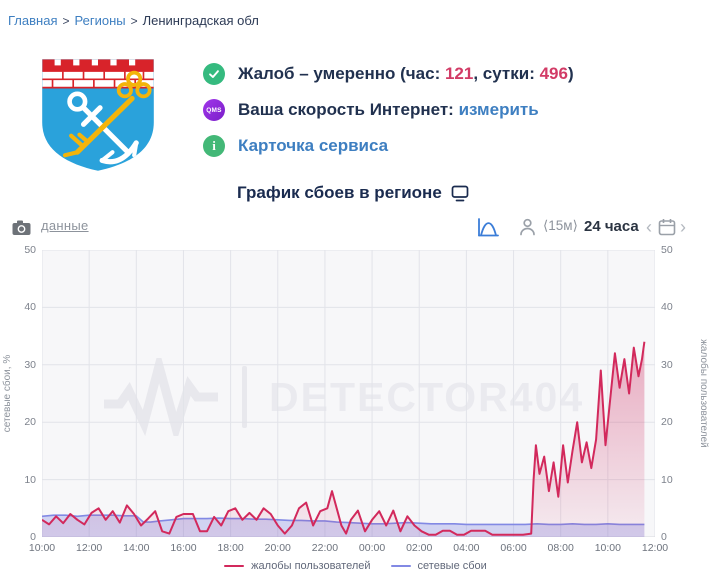 The image size is (711, 580). I want to click on x-tick-label: 18:00, so click(230, 548).